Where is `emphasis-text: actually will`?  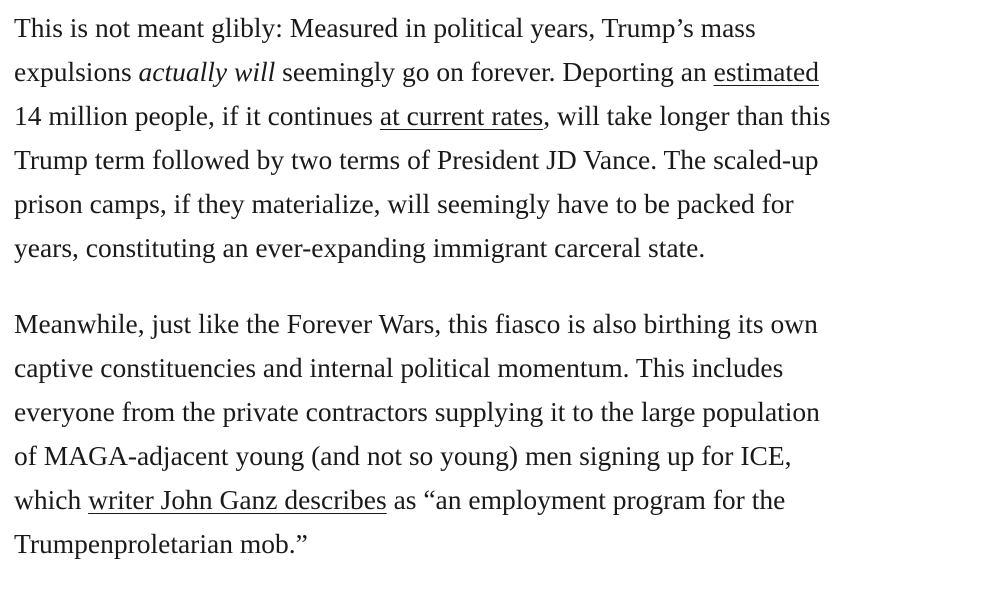
emphasis-text: actually will is located at coordinates (207, 71).